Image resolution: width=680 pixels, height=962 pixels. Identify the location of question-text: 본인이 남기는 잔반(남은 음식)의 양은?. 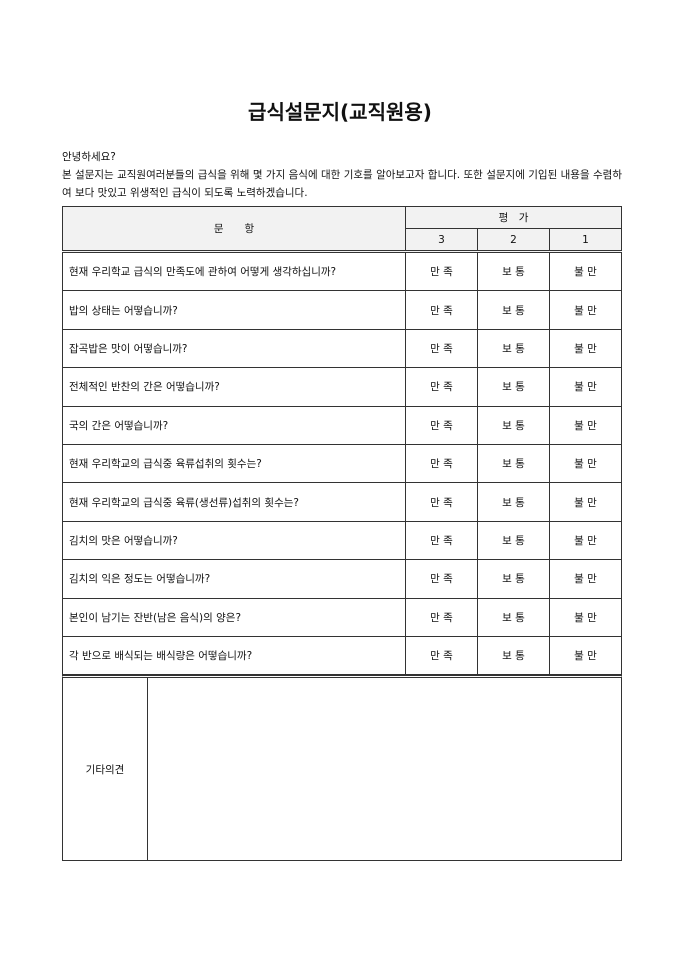
(234, 617).